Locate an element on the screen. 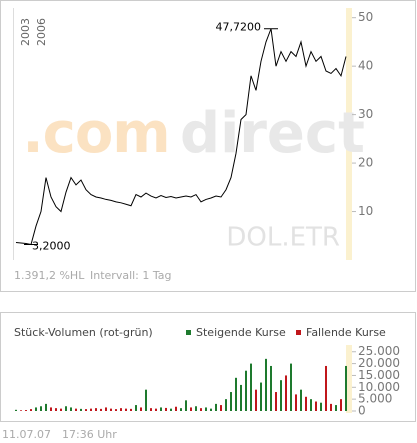 Image resolution: width=417 pixels, height=443 pixels. volume-title: Stück-Volumen (rot-grün) is located at coordinates (83, 332).